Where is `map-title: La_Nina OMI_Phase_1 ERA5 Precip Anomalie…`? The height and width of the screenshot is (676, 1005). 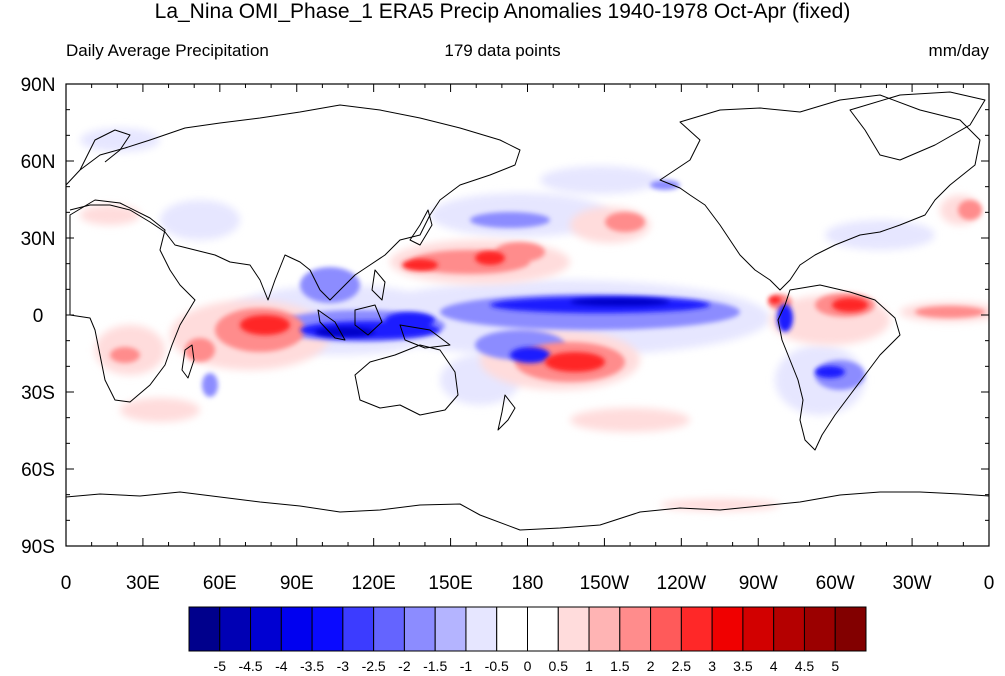 map-title: La_Nina OMI_Phase_1 ERA5 Precip Anomalie… is located at coordinates (502, 11).